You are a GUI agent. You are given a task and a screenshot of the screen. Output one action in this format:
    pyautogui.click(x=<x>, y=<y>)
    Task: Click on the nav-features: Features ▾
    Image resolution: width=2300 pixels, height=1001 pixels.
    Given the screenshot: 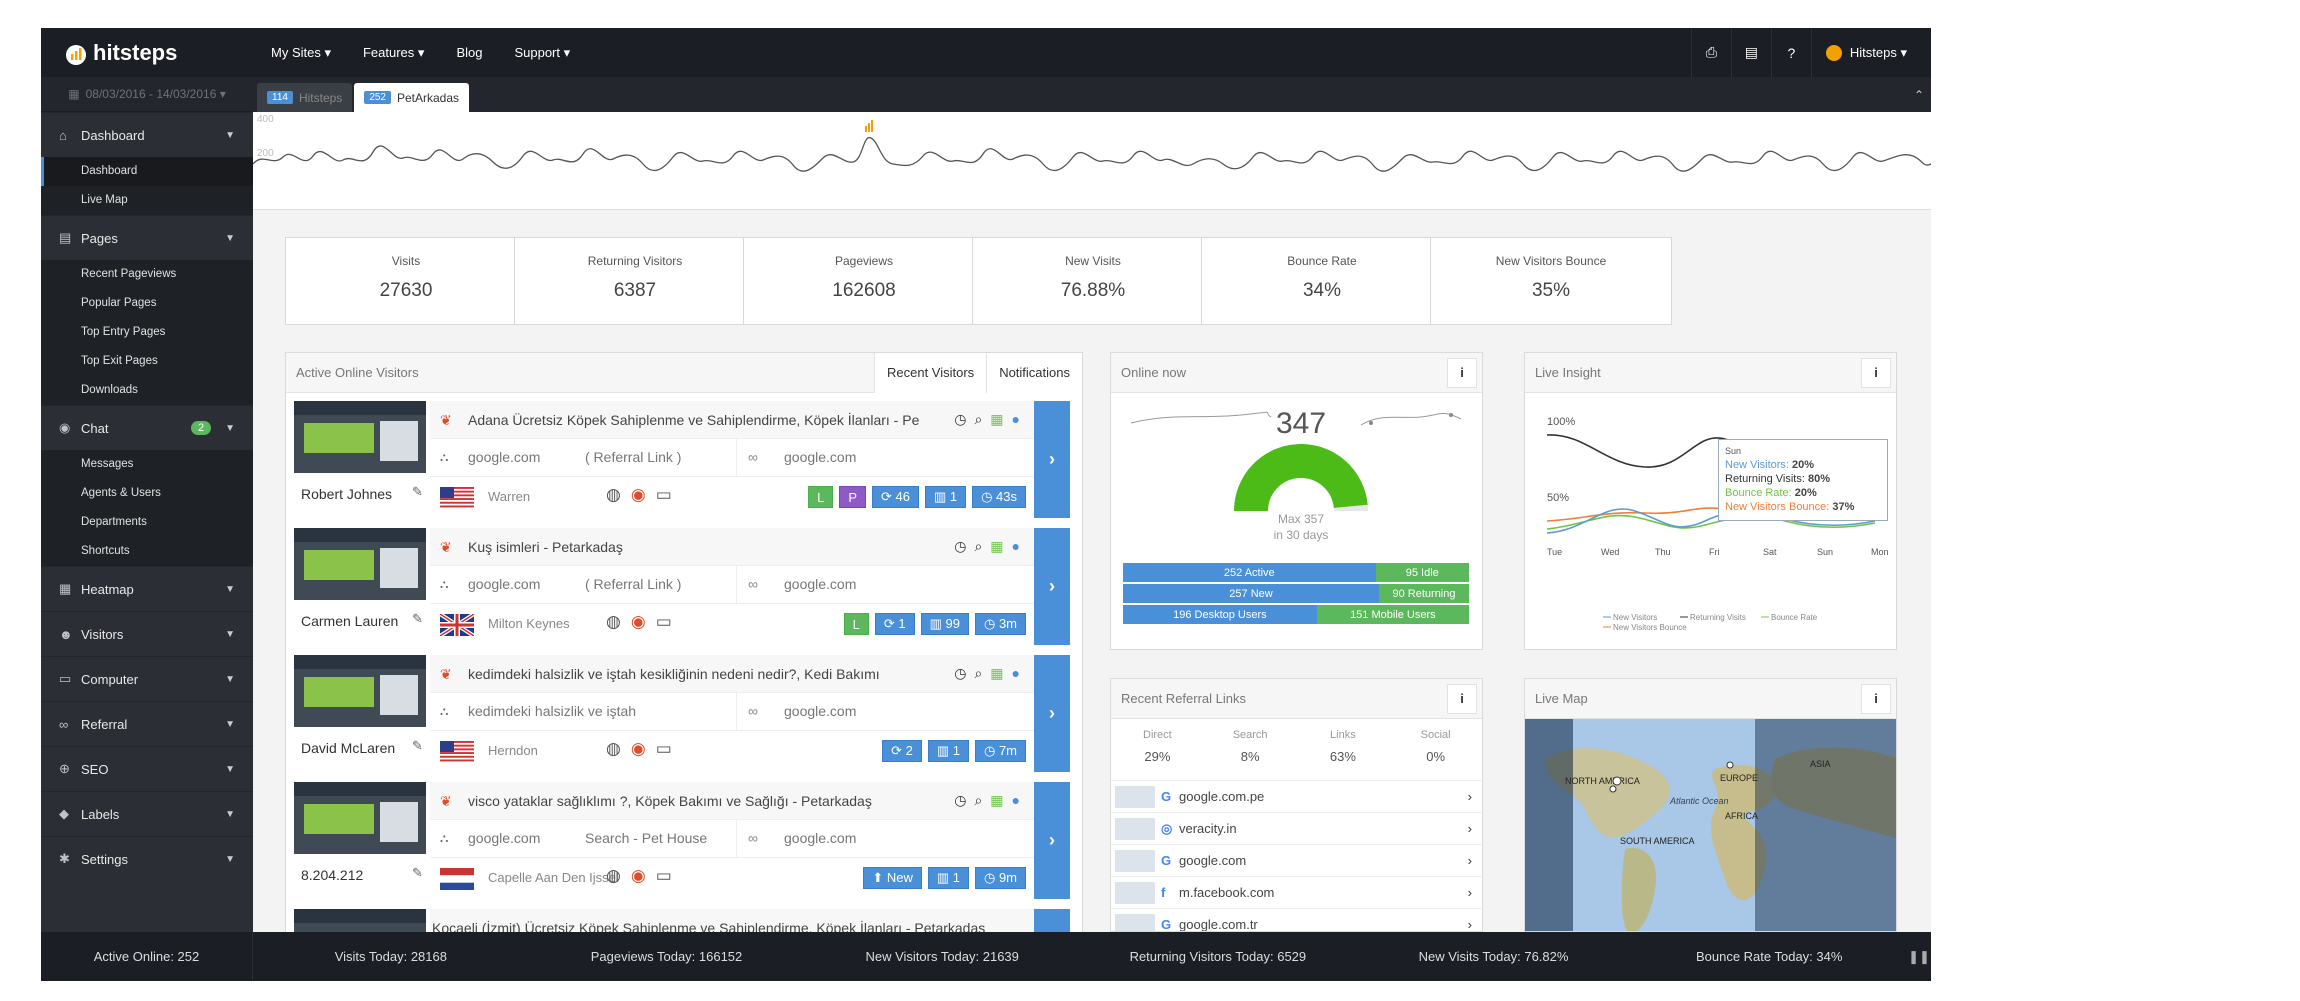 What is the action you would take?
    pyautogui.click(x=393, y=52)
    